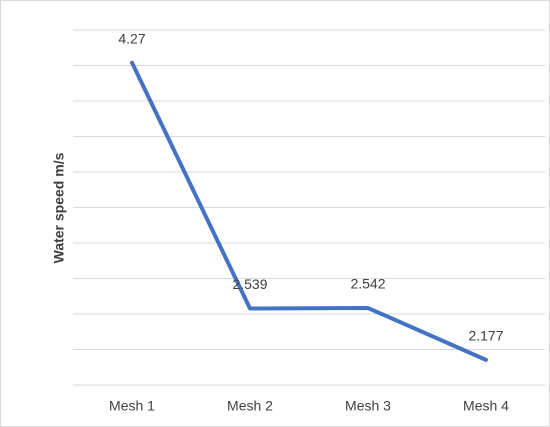 Image resolution: width=550 pixels, height=427 pixels. I want to click on x-tick-label: Mesh 1, so click(132, 406).